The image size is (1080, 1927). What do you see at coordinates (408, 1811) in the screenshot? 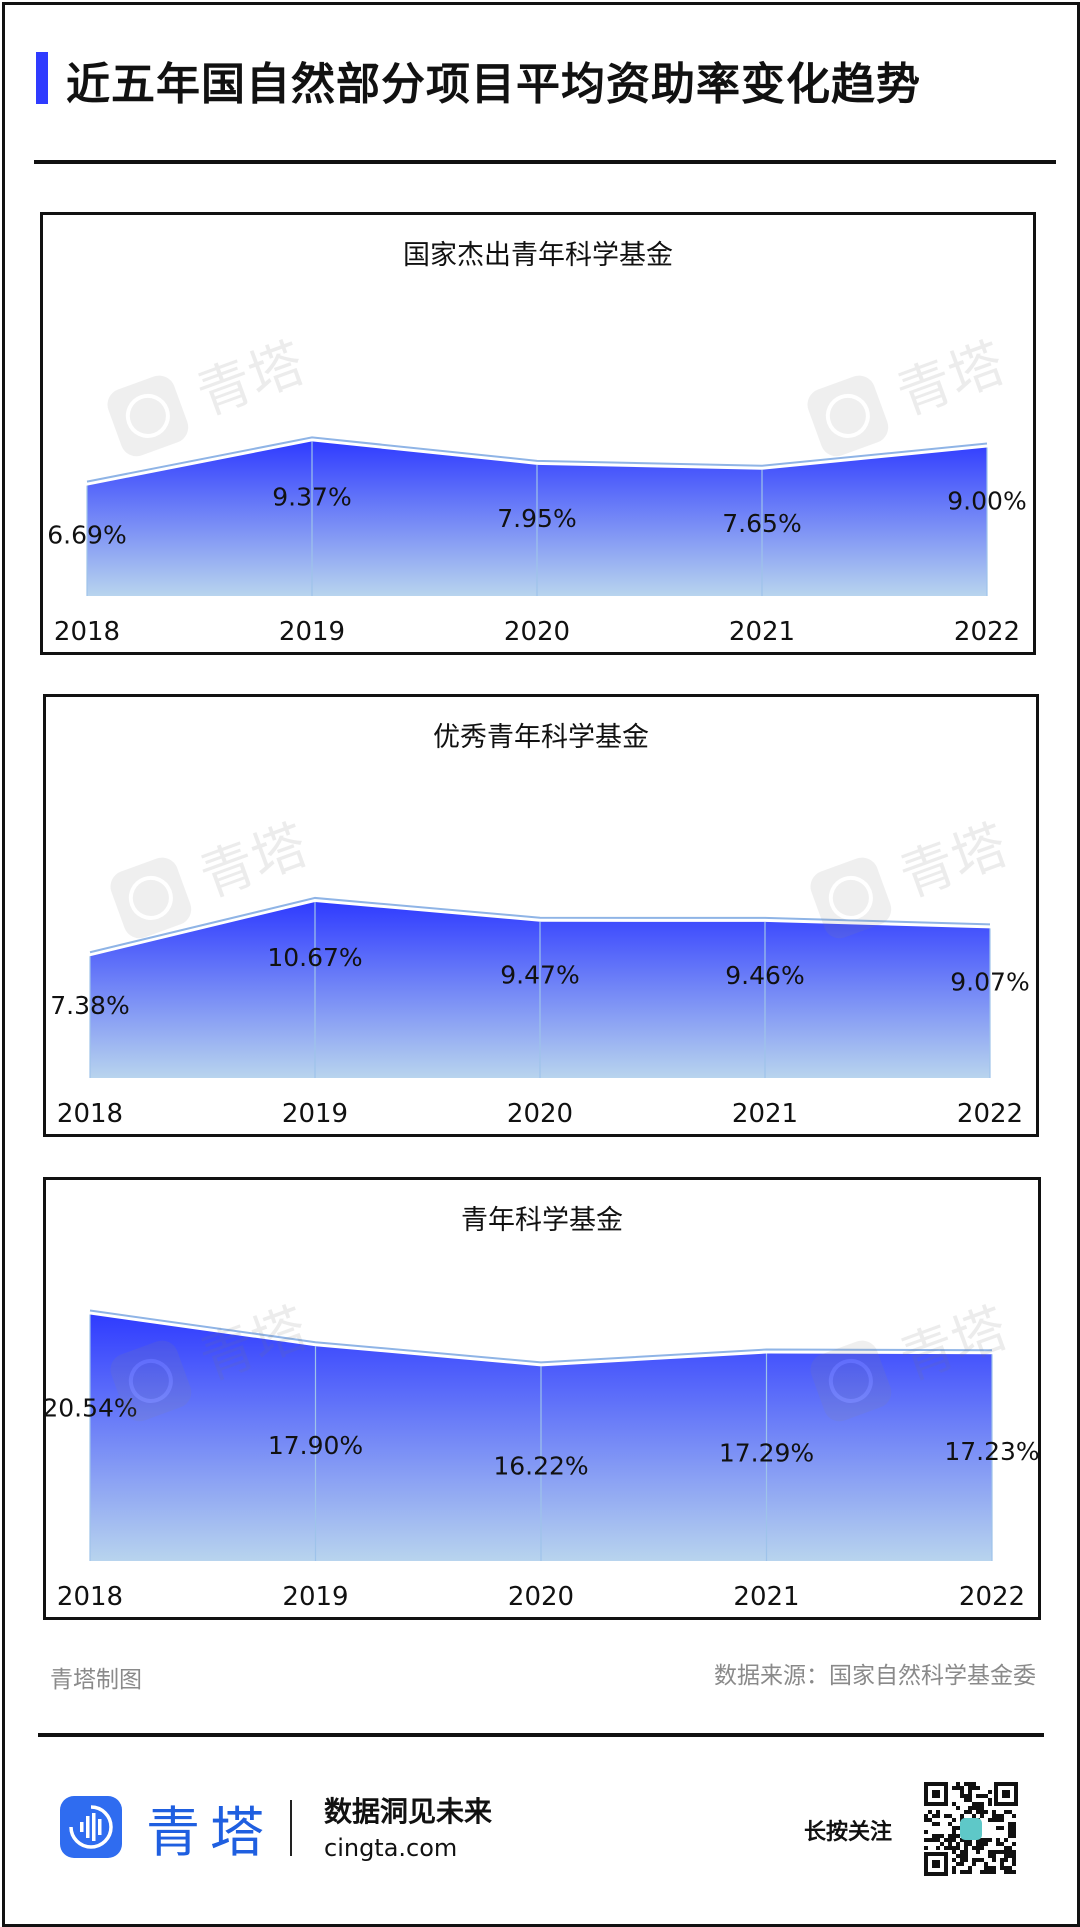
I see `brand-slogan: 数据洞见未来` at bounding box center [408, 1811].